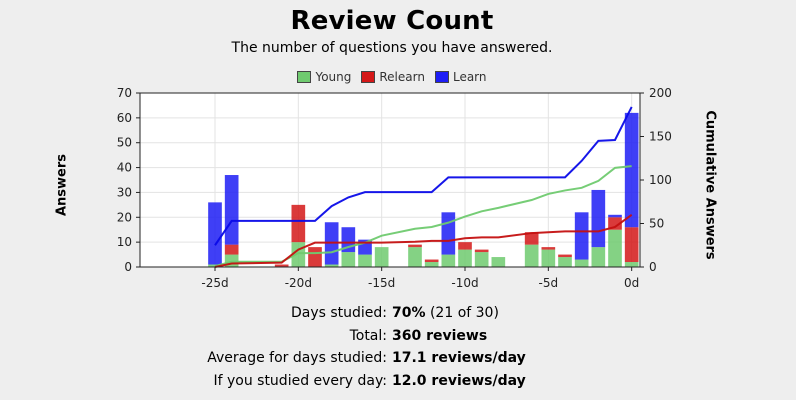  Describe the element at coordinates (338, 313) in the screenshot. I see `stat-label: Days studied:` at that location.